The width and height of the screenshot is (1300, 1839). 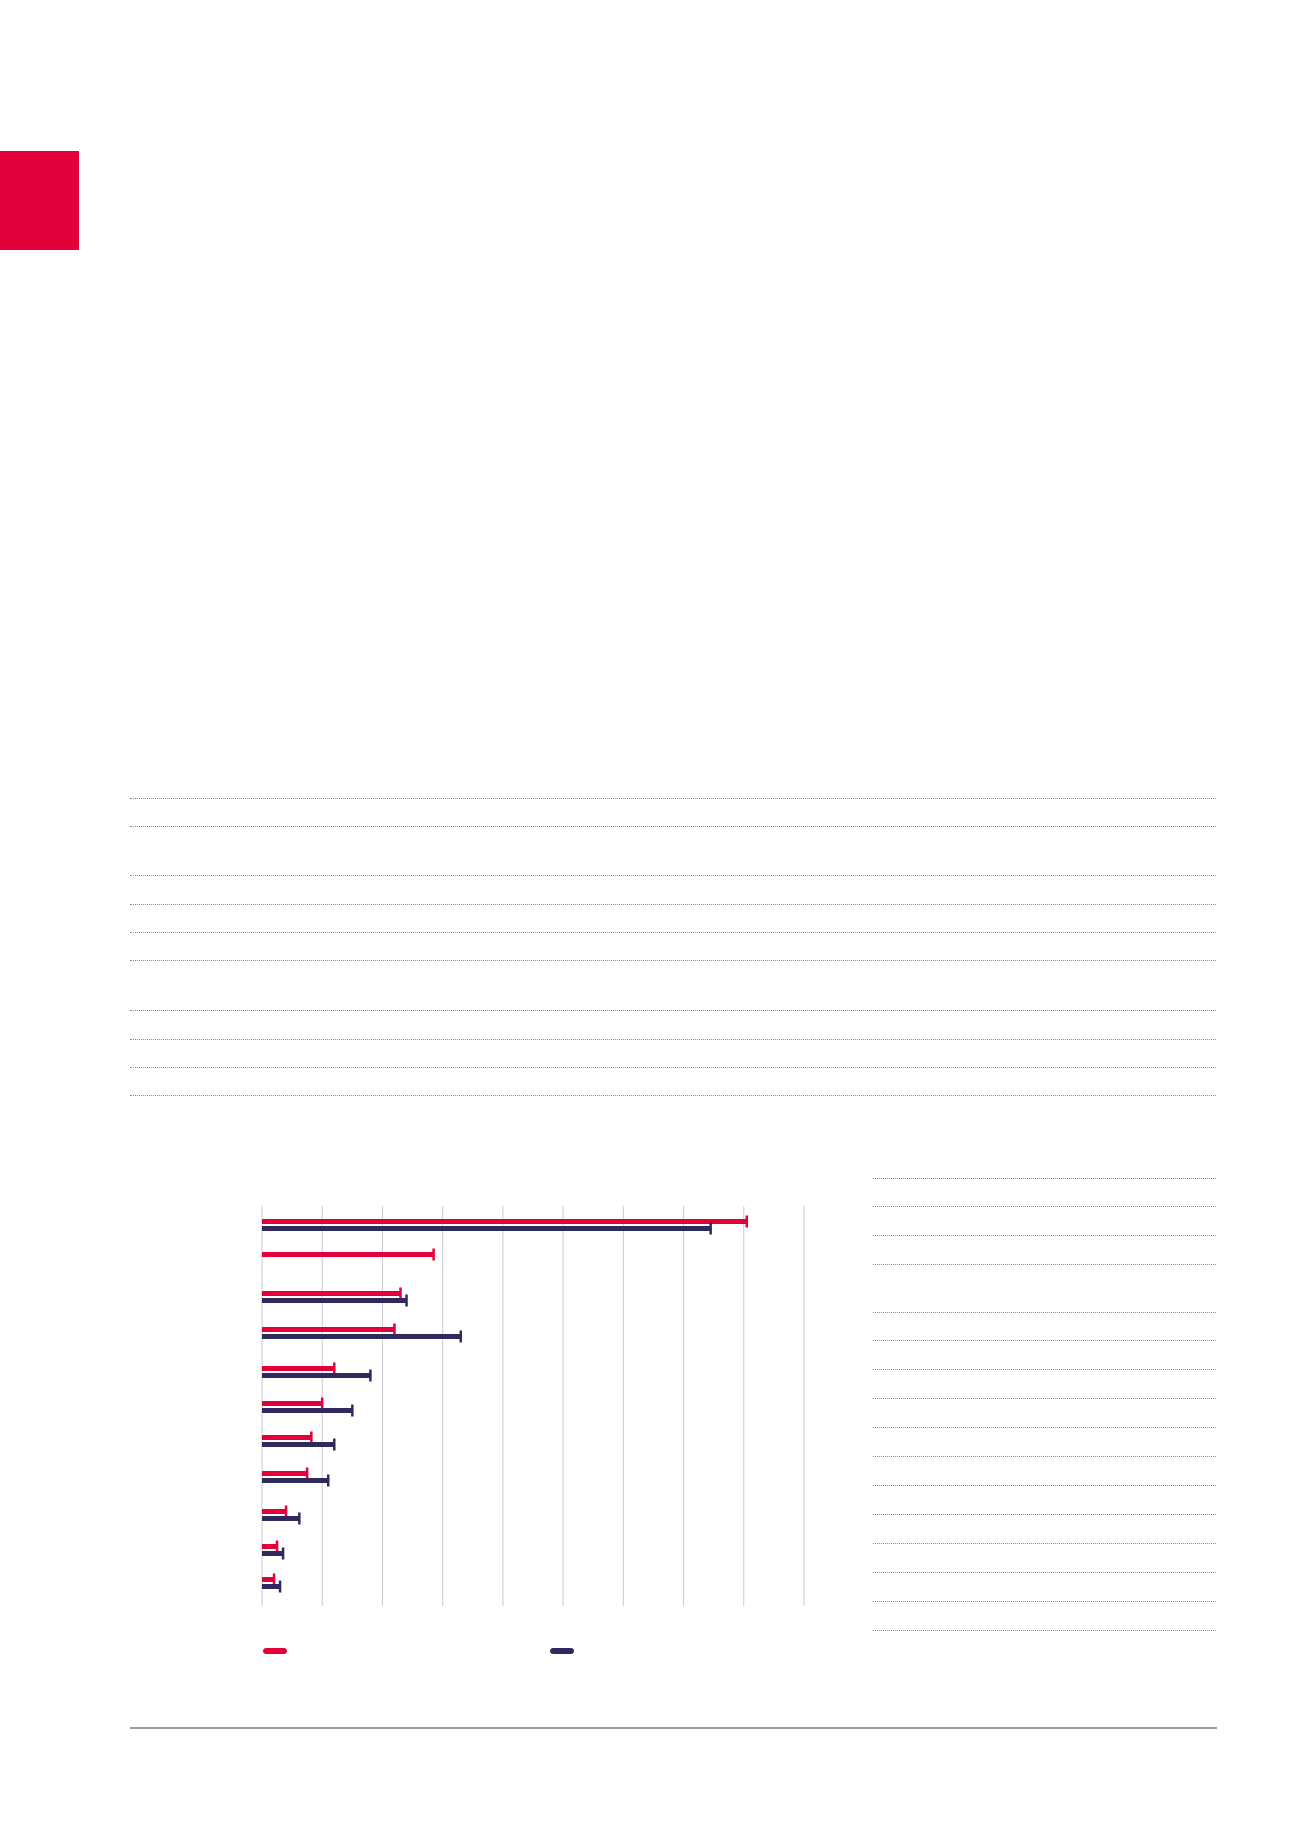 I want to click on legend-swatch-series-a, so click(x=275, y=1651).